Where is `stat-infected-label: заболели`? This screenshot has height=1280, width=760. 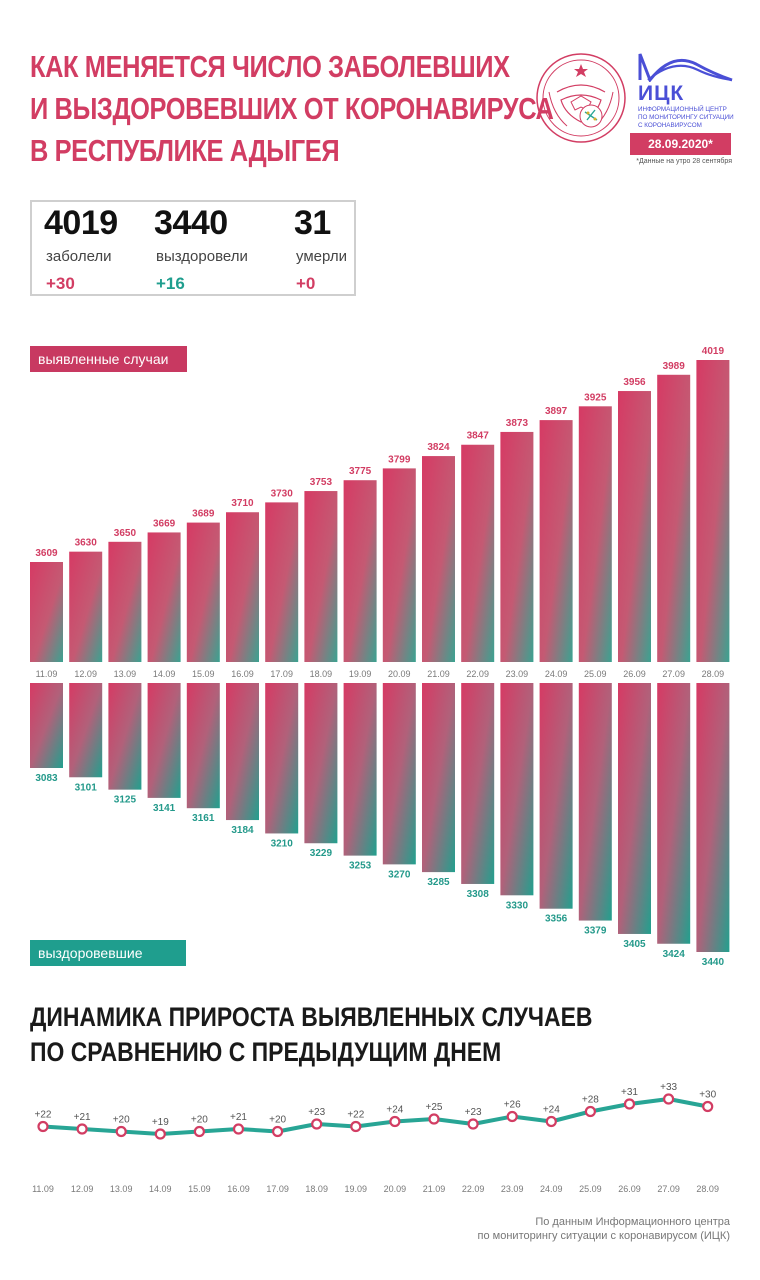
stat-infected-label: заболели is located at coordinates (79, 256).